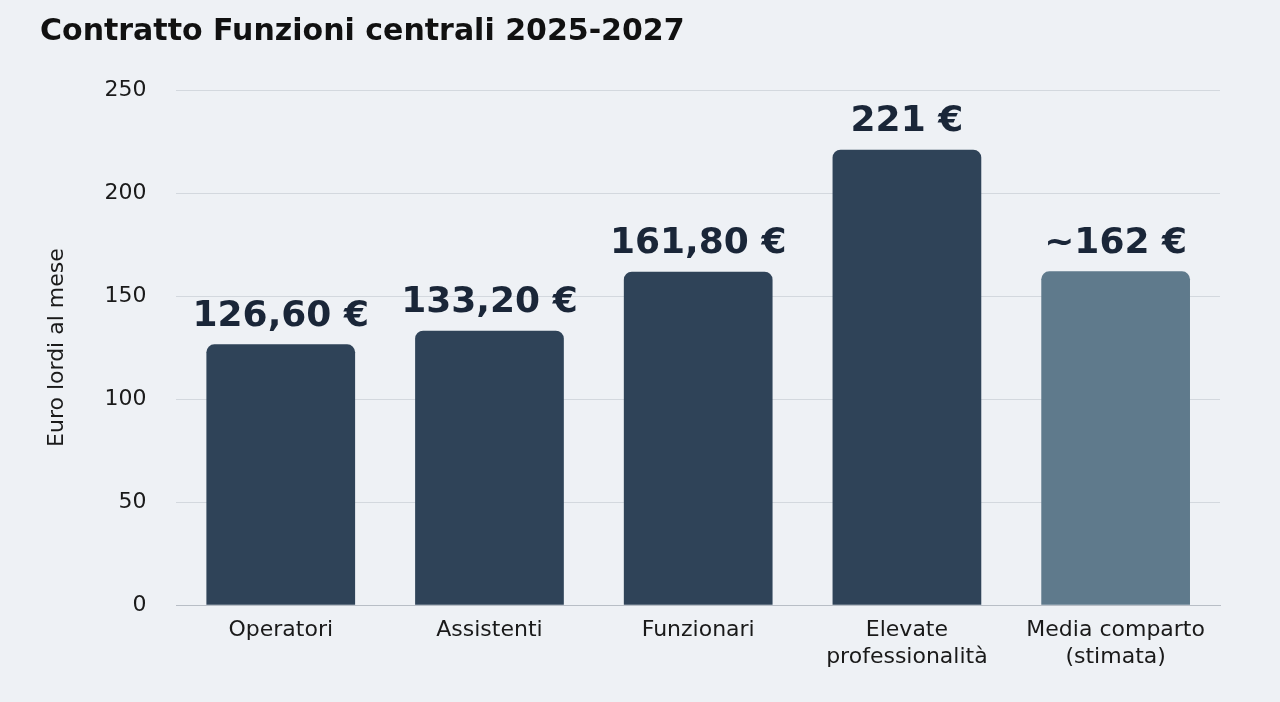 This screenshot has height=702, width=1280. I want to click on data-label: 161,80 €, so click(698, 241).